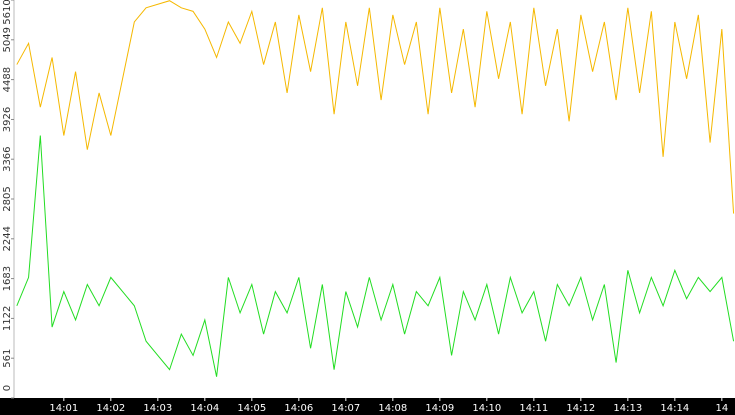 This screenshot has height=415, width=735. I want to click on y-tick-label: 1683, so click(7, 278).